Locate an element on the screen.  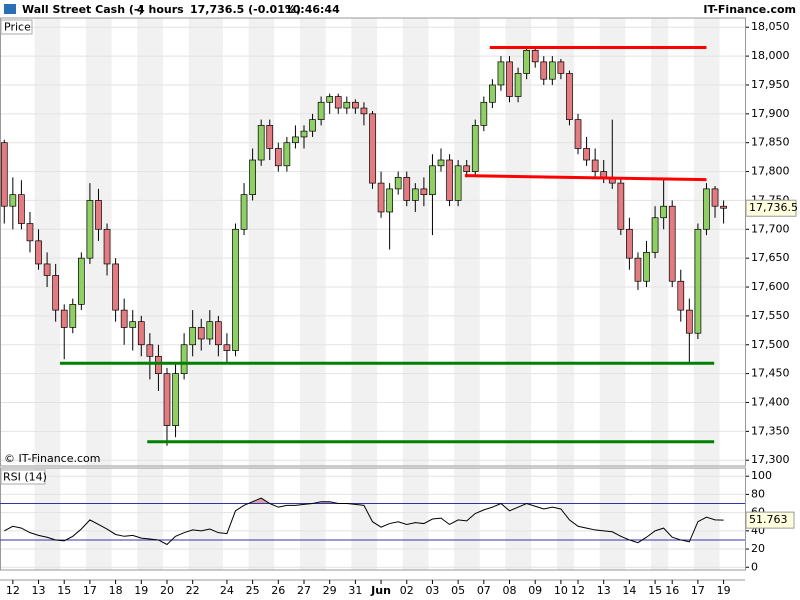
y-tick-label: 20 is located at coordinates (758, 548).